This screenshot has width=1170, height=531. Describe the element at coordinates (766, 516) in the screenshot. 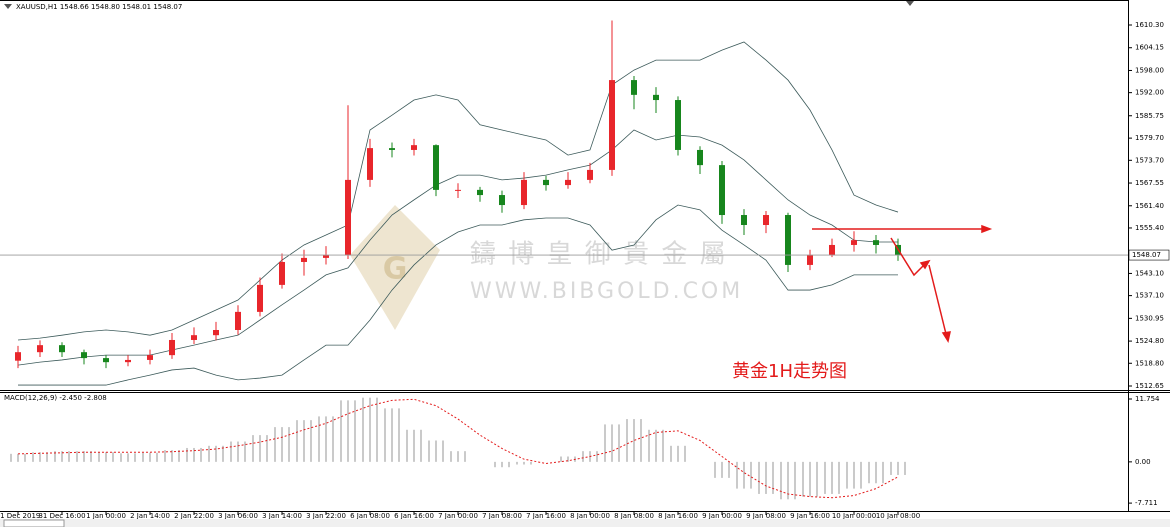

I see `x-tick-label: 9 Jan 08:00` at that location.